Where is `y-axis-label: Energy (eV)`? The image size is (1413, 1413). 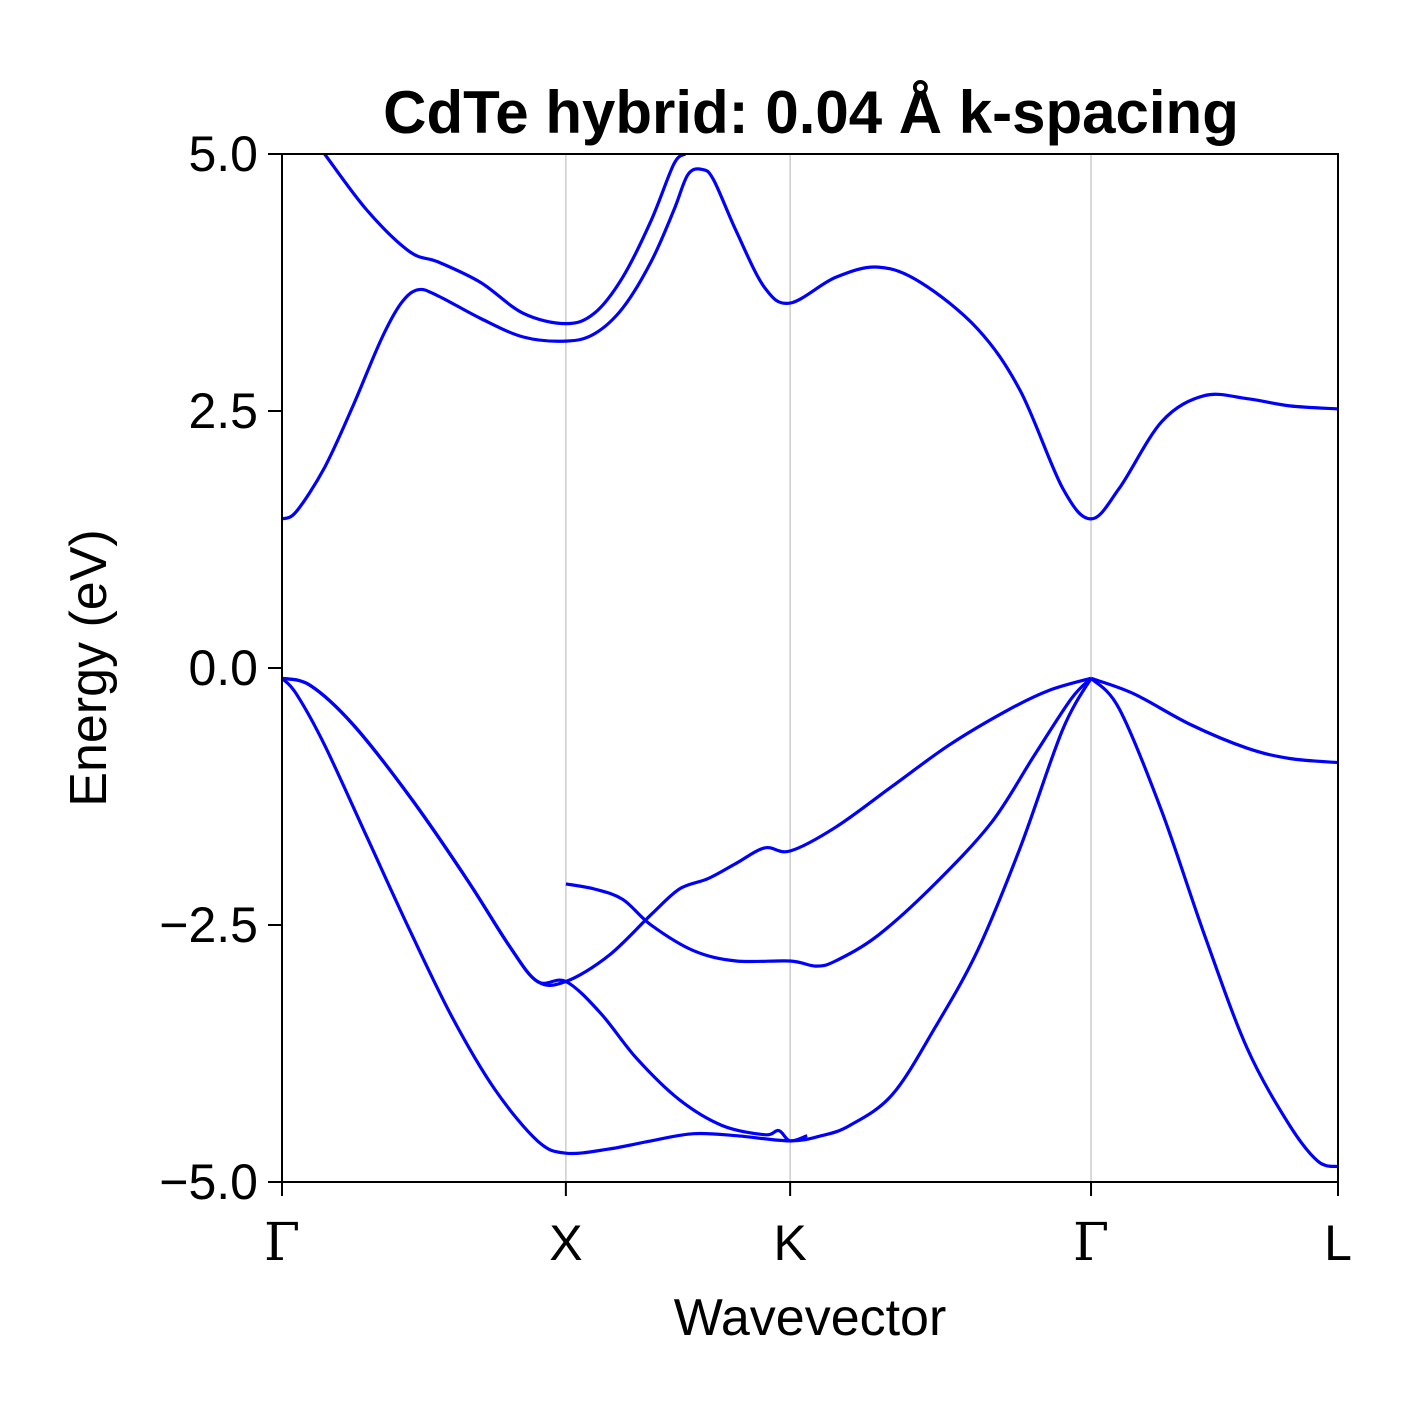 y-axis-label: Energy (eV) is located at coordinates (89, 667).